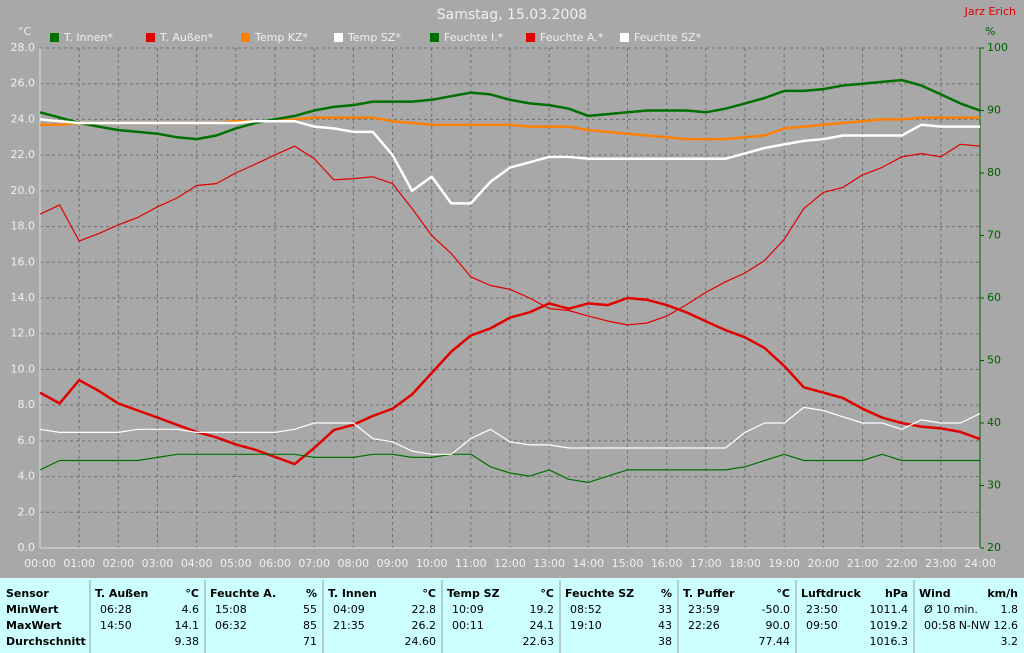 Image resolution: width=1024 pixels, height=653 pixels. Describe the element at coordinates (158, 563) in the screenshot. I see `x-tick-label: 03:00` at that location.